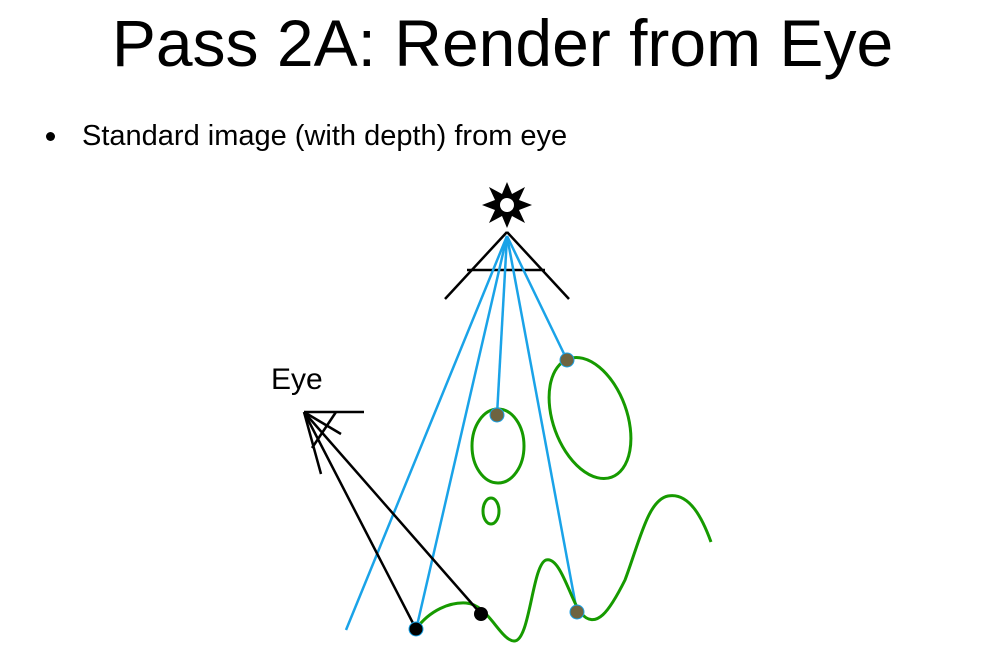  What do you see at coordinates (50, 136) in the screenshot?
I see `bullet-dot` at bounding box center [50, 136].